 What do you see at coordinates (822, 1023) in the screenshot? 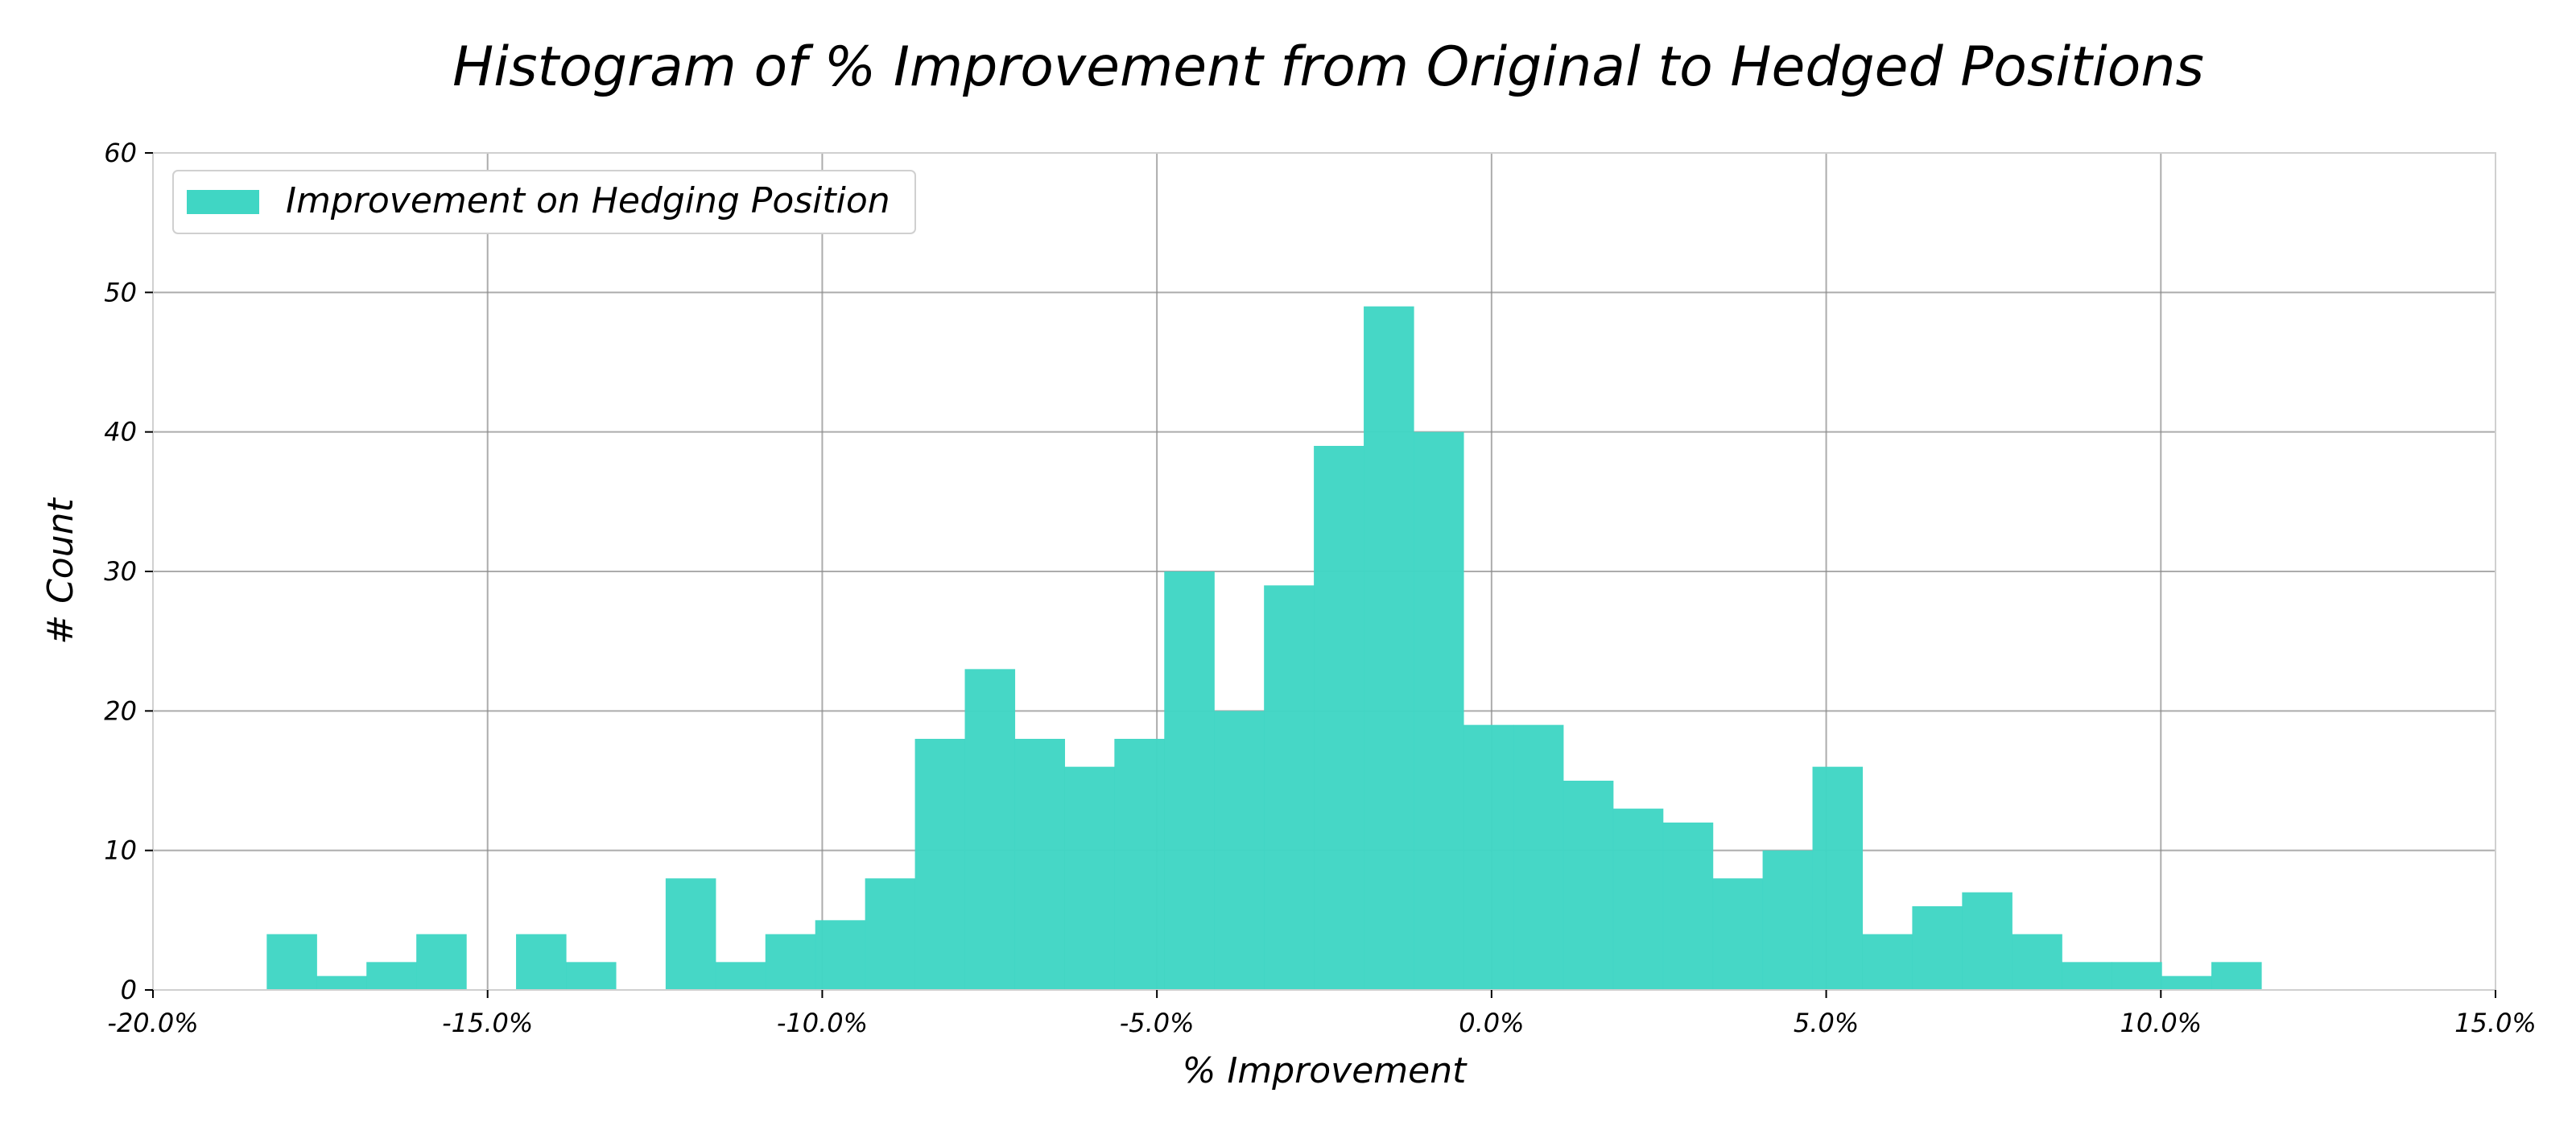
I see `x-tick-label: -10.0%` at bounding box center [822, 1023].